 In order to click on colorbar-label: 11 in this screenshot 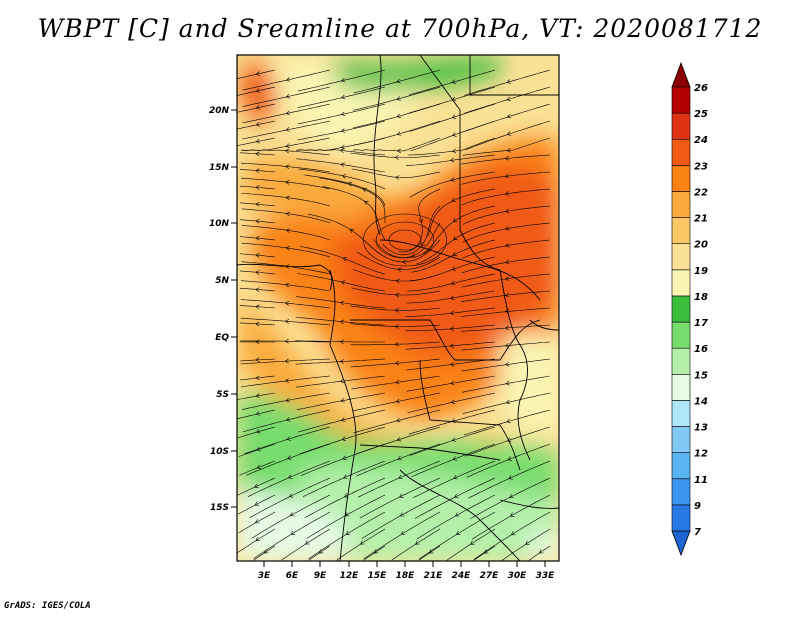, I will do `click(701, 480)`.